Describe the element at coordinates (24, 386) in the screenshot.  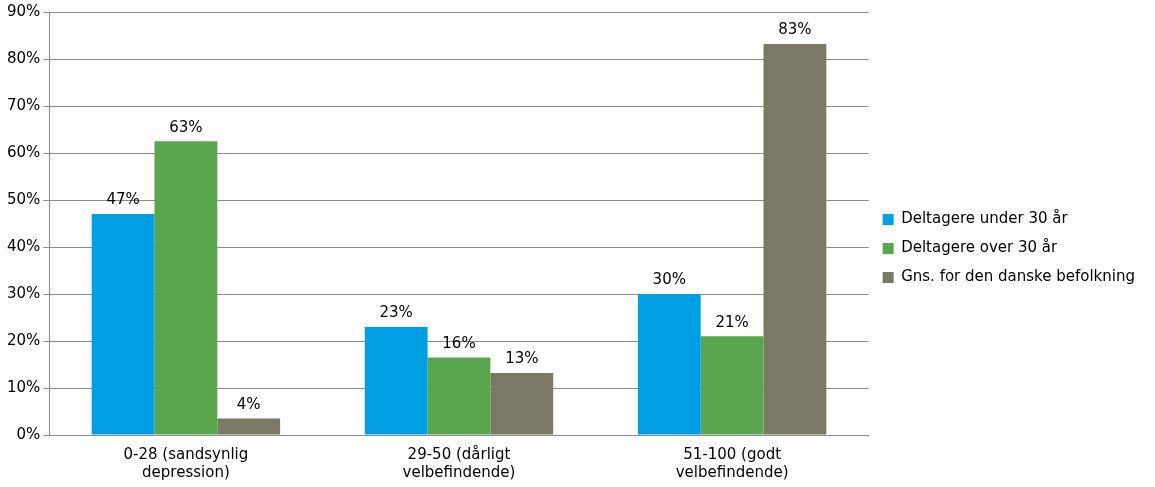
I see `y-tick-label: 10%` at that location.